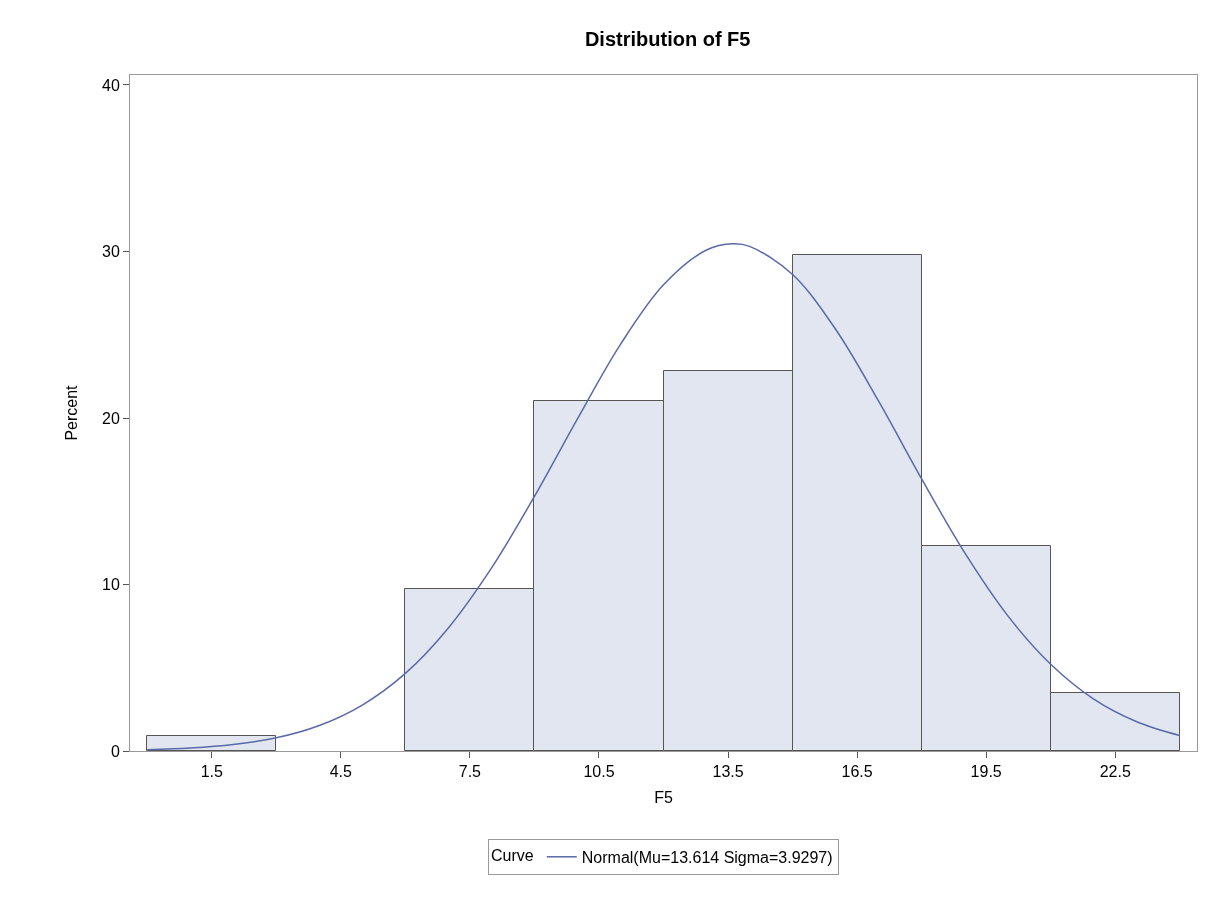 The image size is (1214, 909). What do you see at coordinates (111, 418) in the screenshot?
I see `y-tick-label: 20` at bounding box center [111, 418].